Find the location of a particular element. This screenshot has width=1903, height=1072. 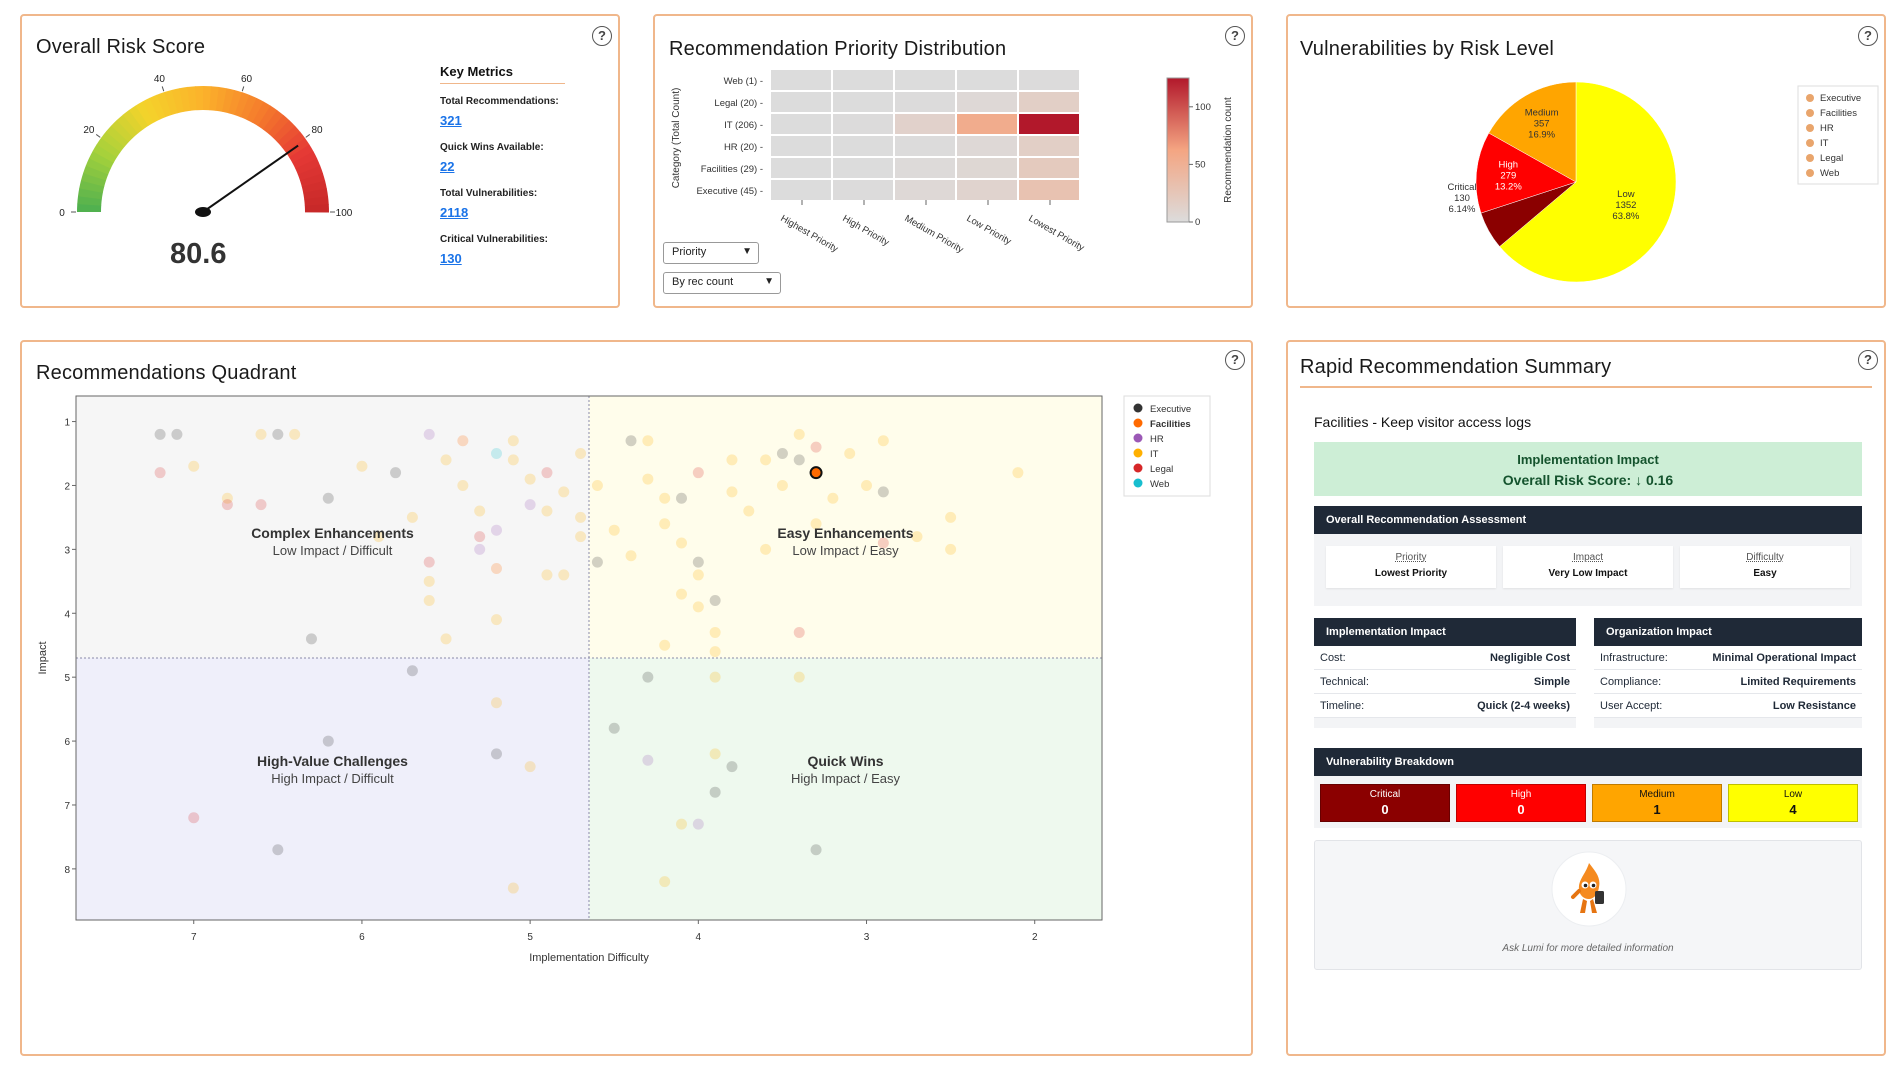

metric-value-quick-wins: 22 is located at coordinates (447, 166).